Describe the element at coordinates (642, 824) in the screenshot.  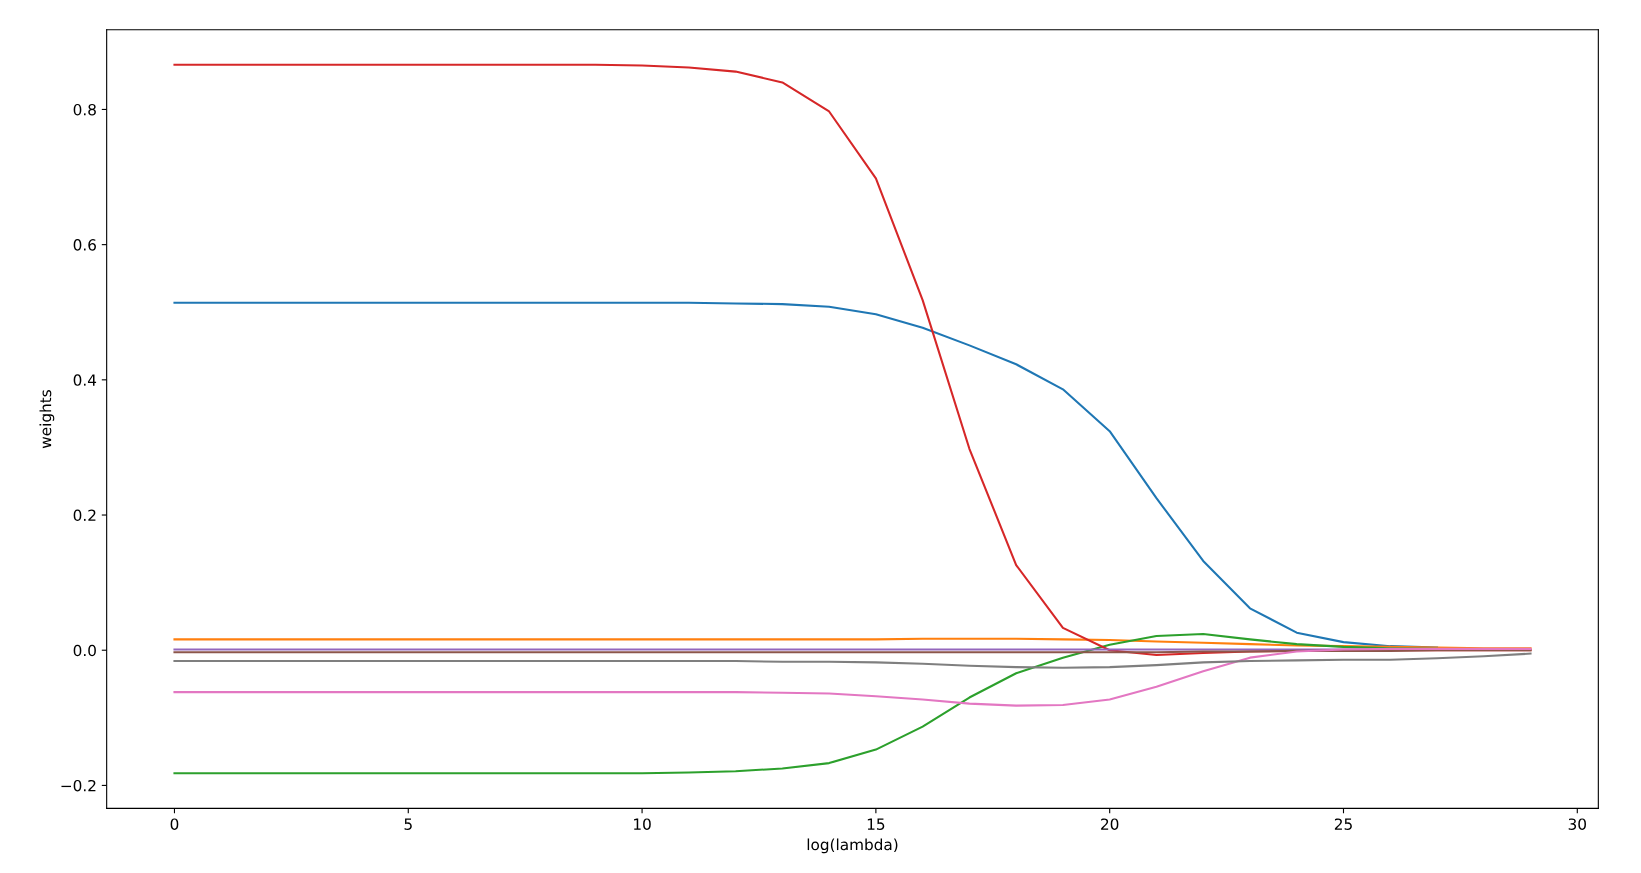
I see `x-tick-label: 10` at that location.